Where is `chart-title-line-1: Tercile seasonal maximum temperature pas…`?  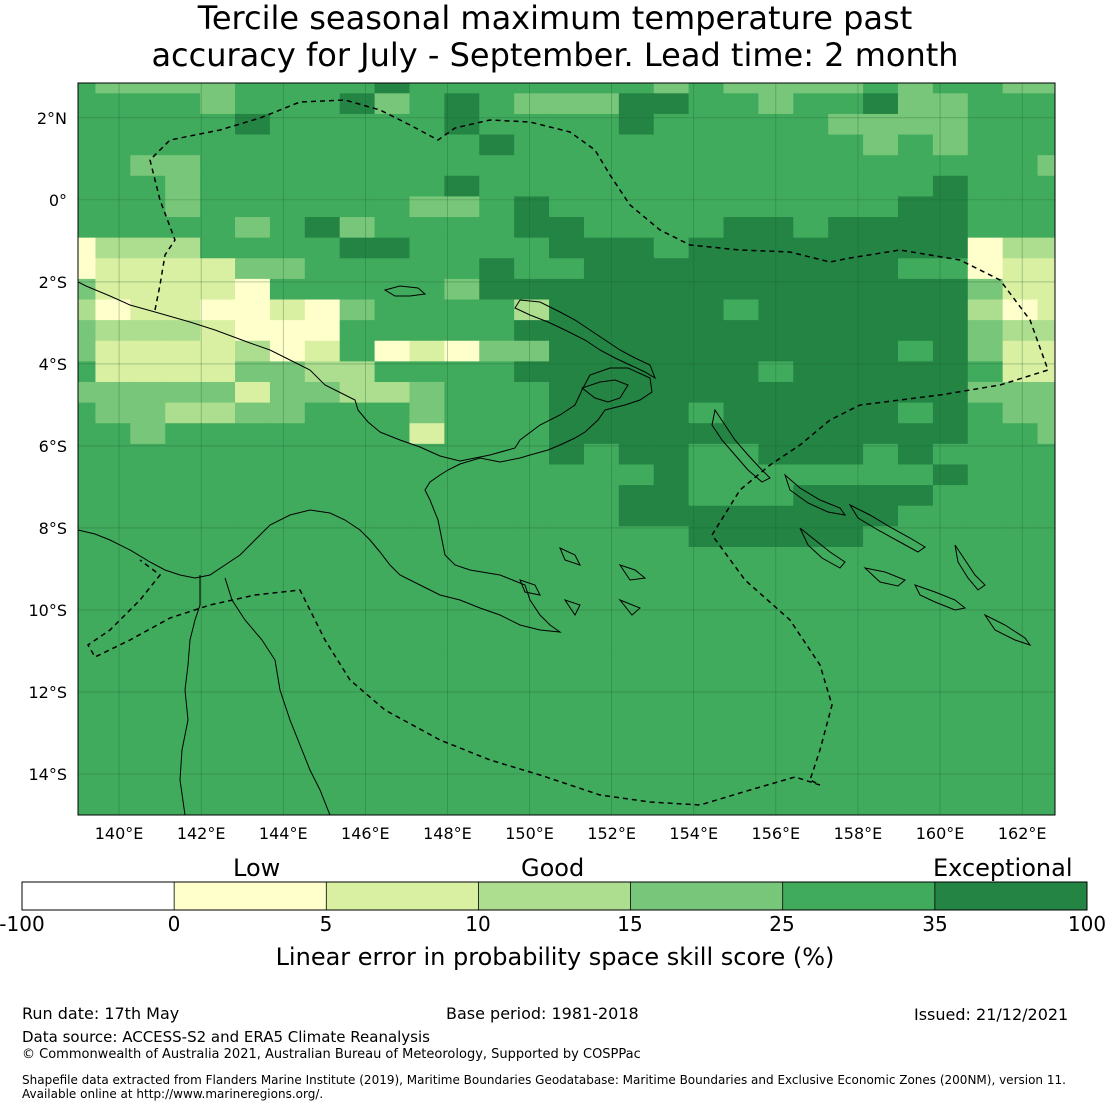 chart-title-line-1: Tercile seasonal maximum temperature pas… is located at coordinates (555, 18).